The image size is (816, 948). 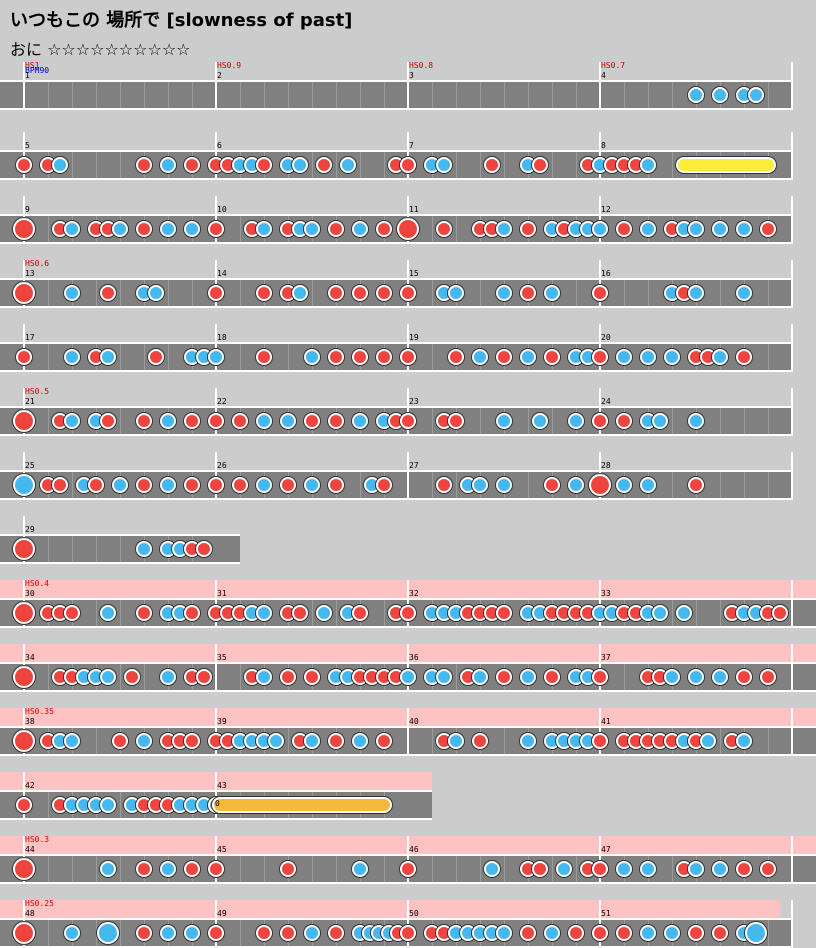 What do you see at coordinates (219, 145) in the screenshot?
I see `measure-number: 6` at bounding box center [219, 145].